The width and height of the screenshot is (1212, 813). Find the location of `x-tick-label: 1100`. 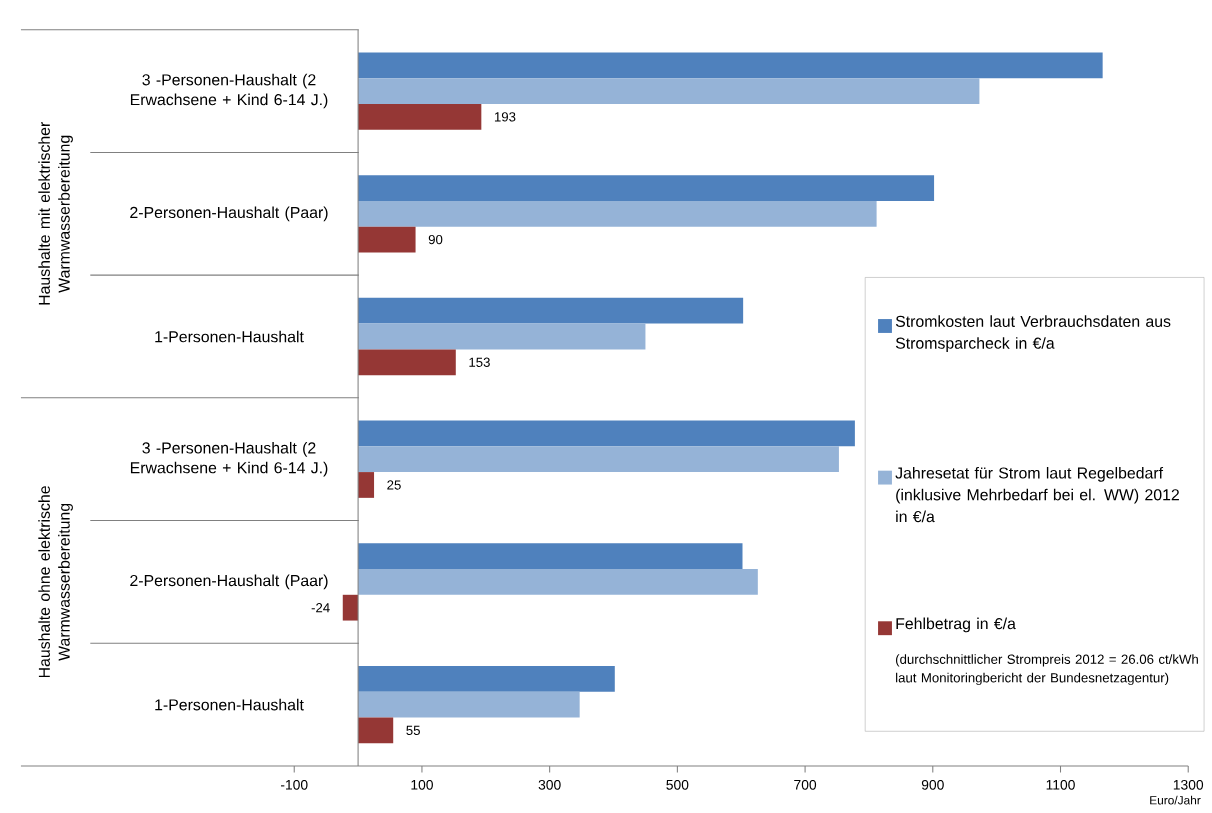

x-tick-label: 1100 is located at coordinates (1060, 785).